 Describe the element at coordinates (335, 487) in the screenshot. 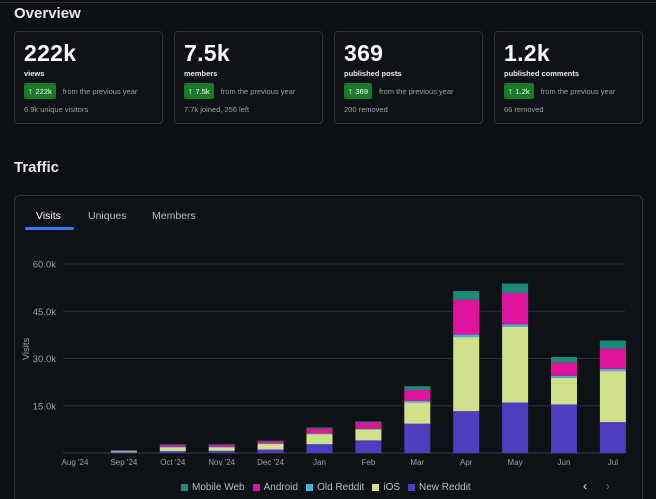

I see `legend-old-reddit: Old Reddit` at that location.